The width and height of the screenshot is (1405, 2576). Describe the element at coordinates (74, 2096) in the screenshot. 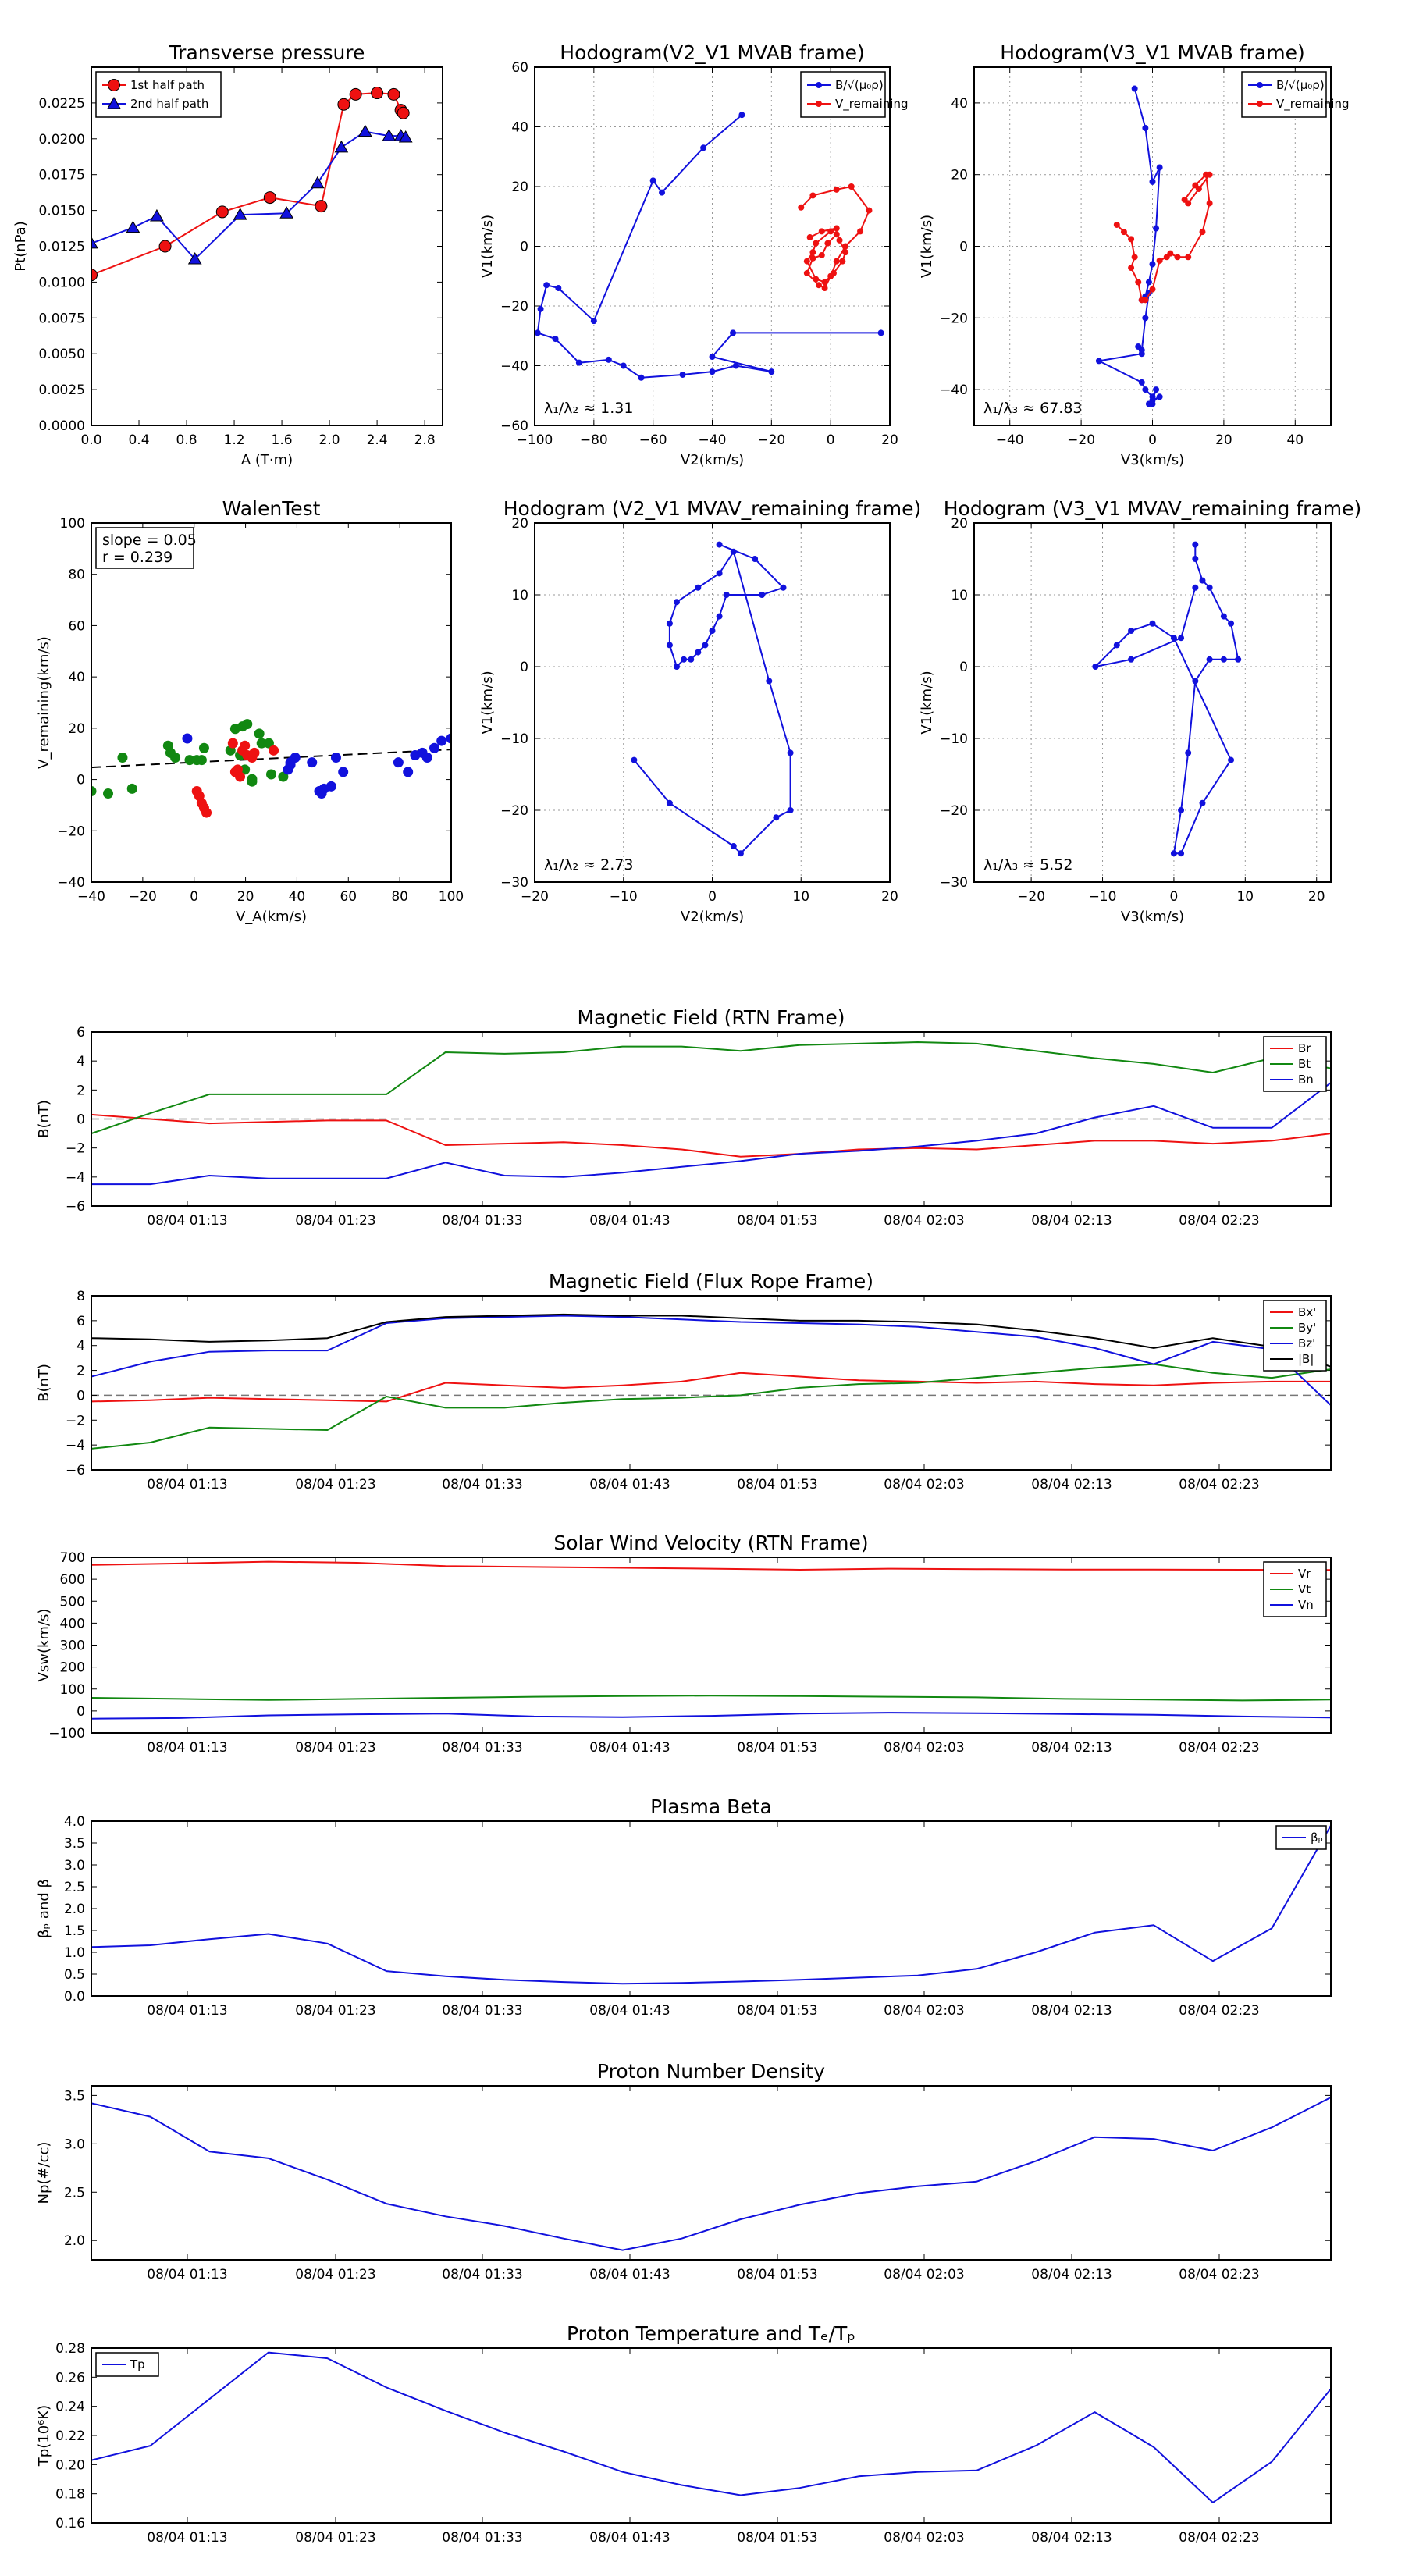

I see `y-tick-label: 3.5` at that location.